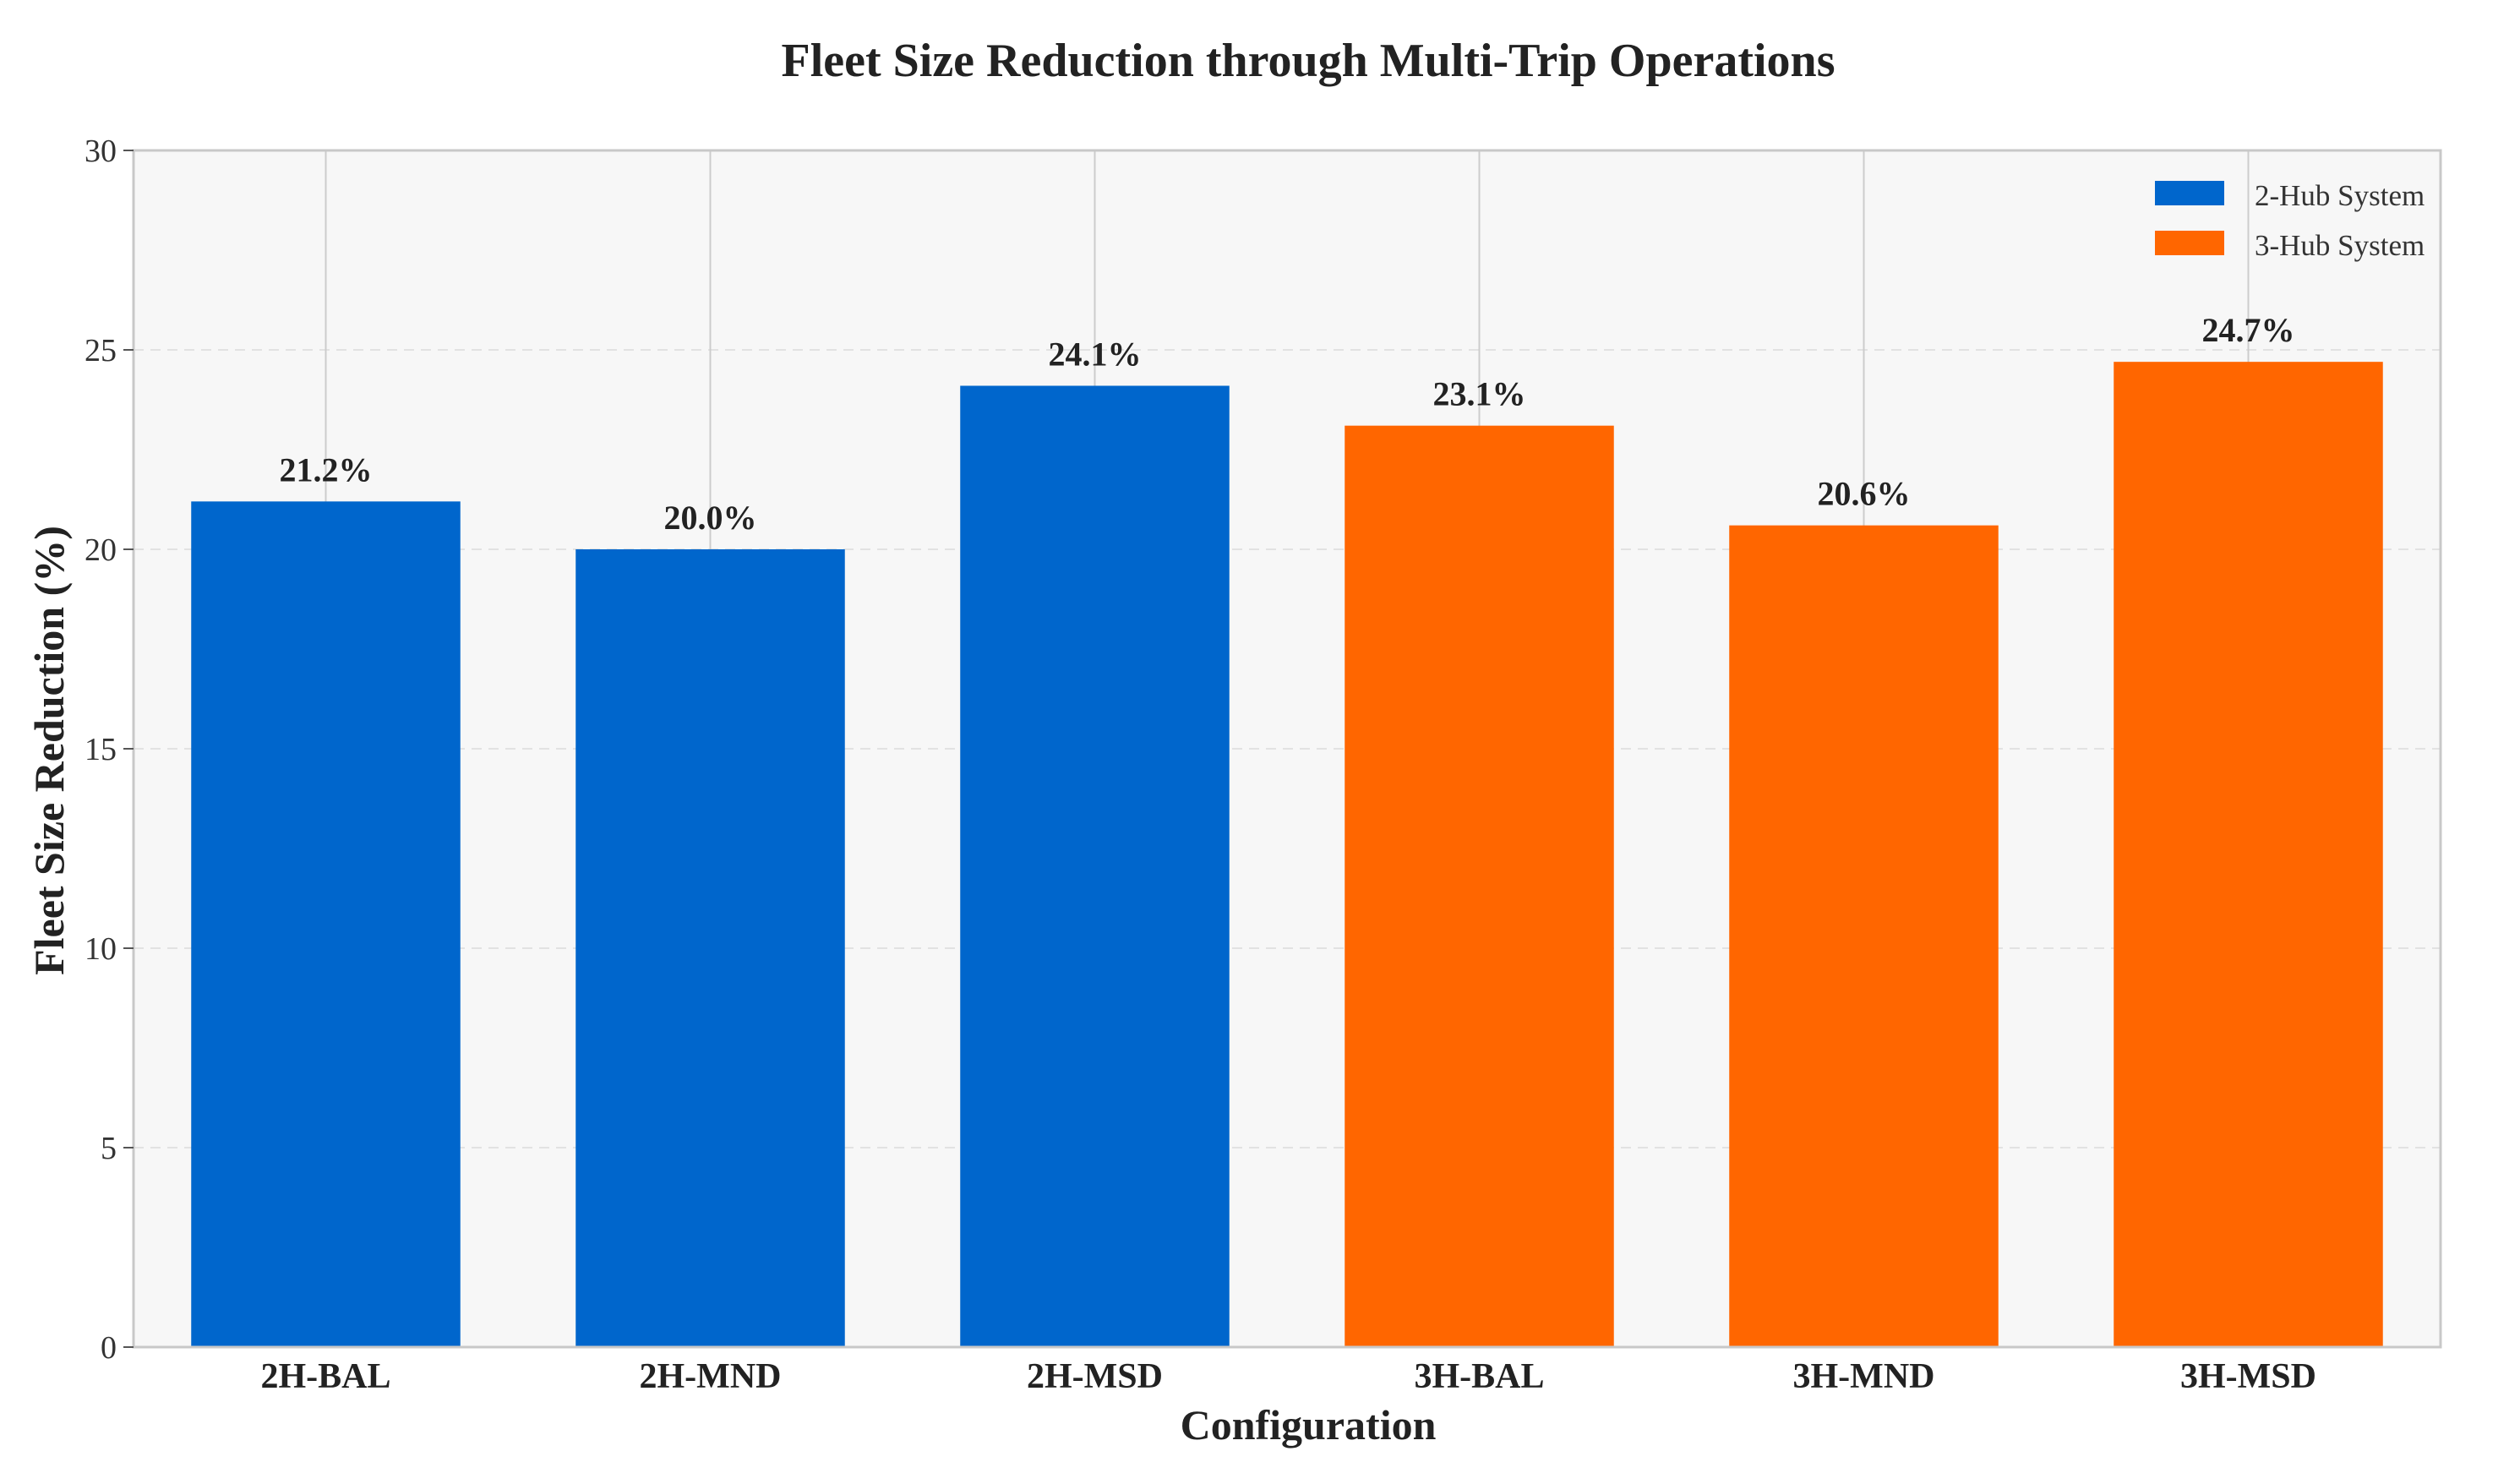  Describe the element at coordinates (1479, 1377) in the screenshot. I see `x-tick-label: 3H-BAL` at that location.